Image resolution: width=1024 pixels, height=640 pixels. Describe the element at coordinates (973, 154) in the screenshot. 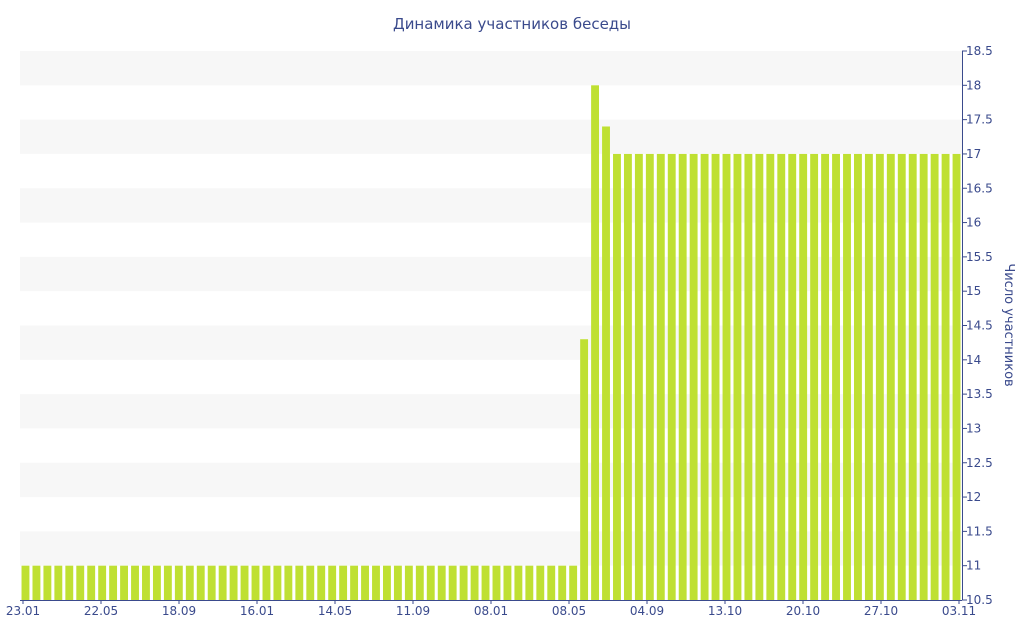

I see `y-tick-label: 17` at that location.